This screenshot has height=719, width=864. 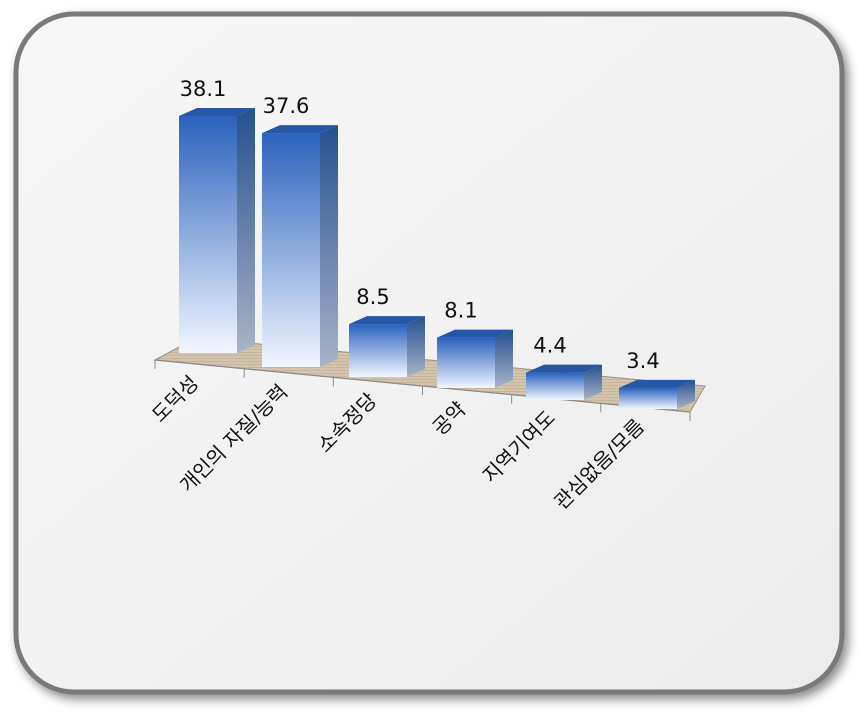 What do you see at coordinates (549, 346) in the screenshot?
I see `value-label: 4.4` at bounding box center [549, 346].